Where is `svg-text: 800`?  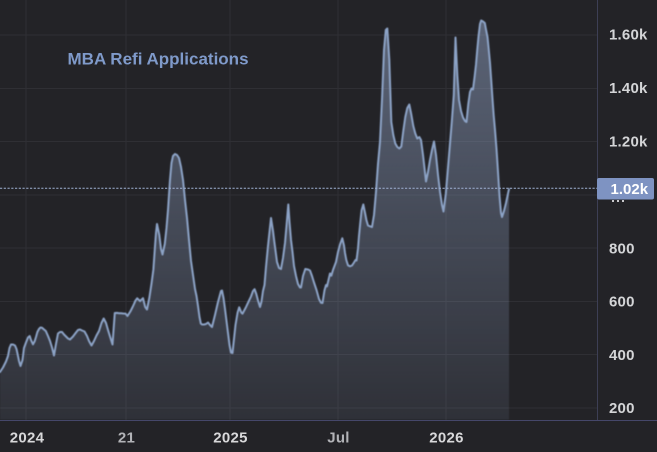 svg-text: 800 is located at coordinates (622, 249).